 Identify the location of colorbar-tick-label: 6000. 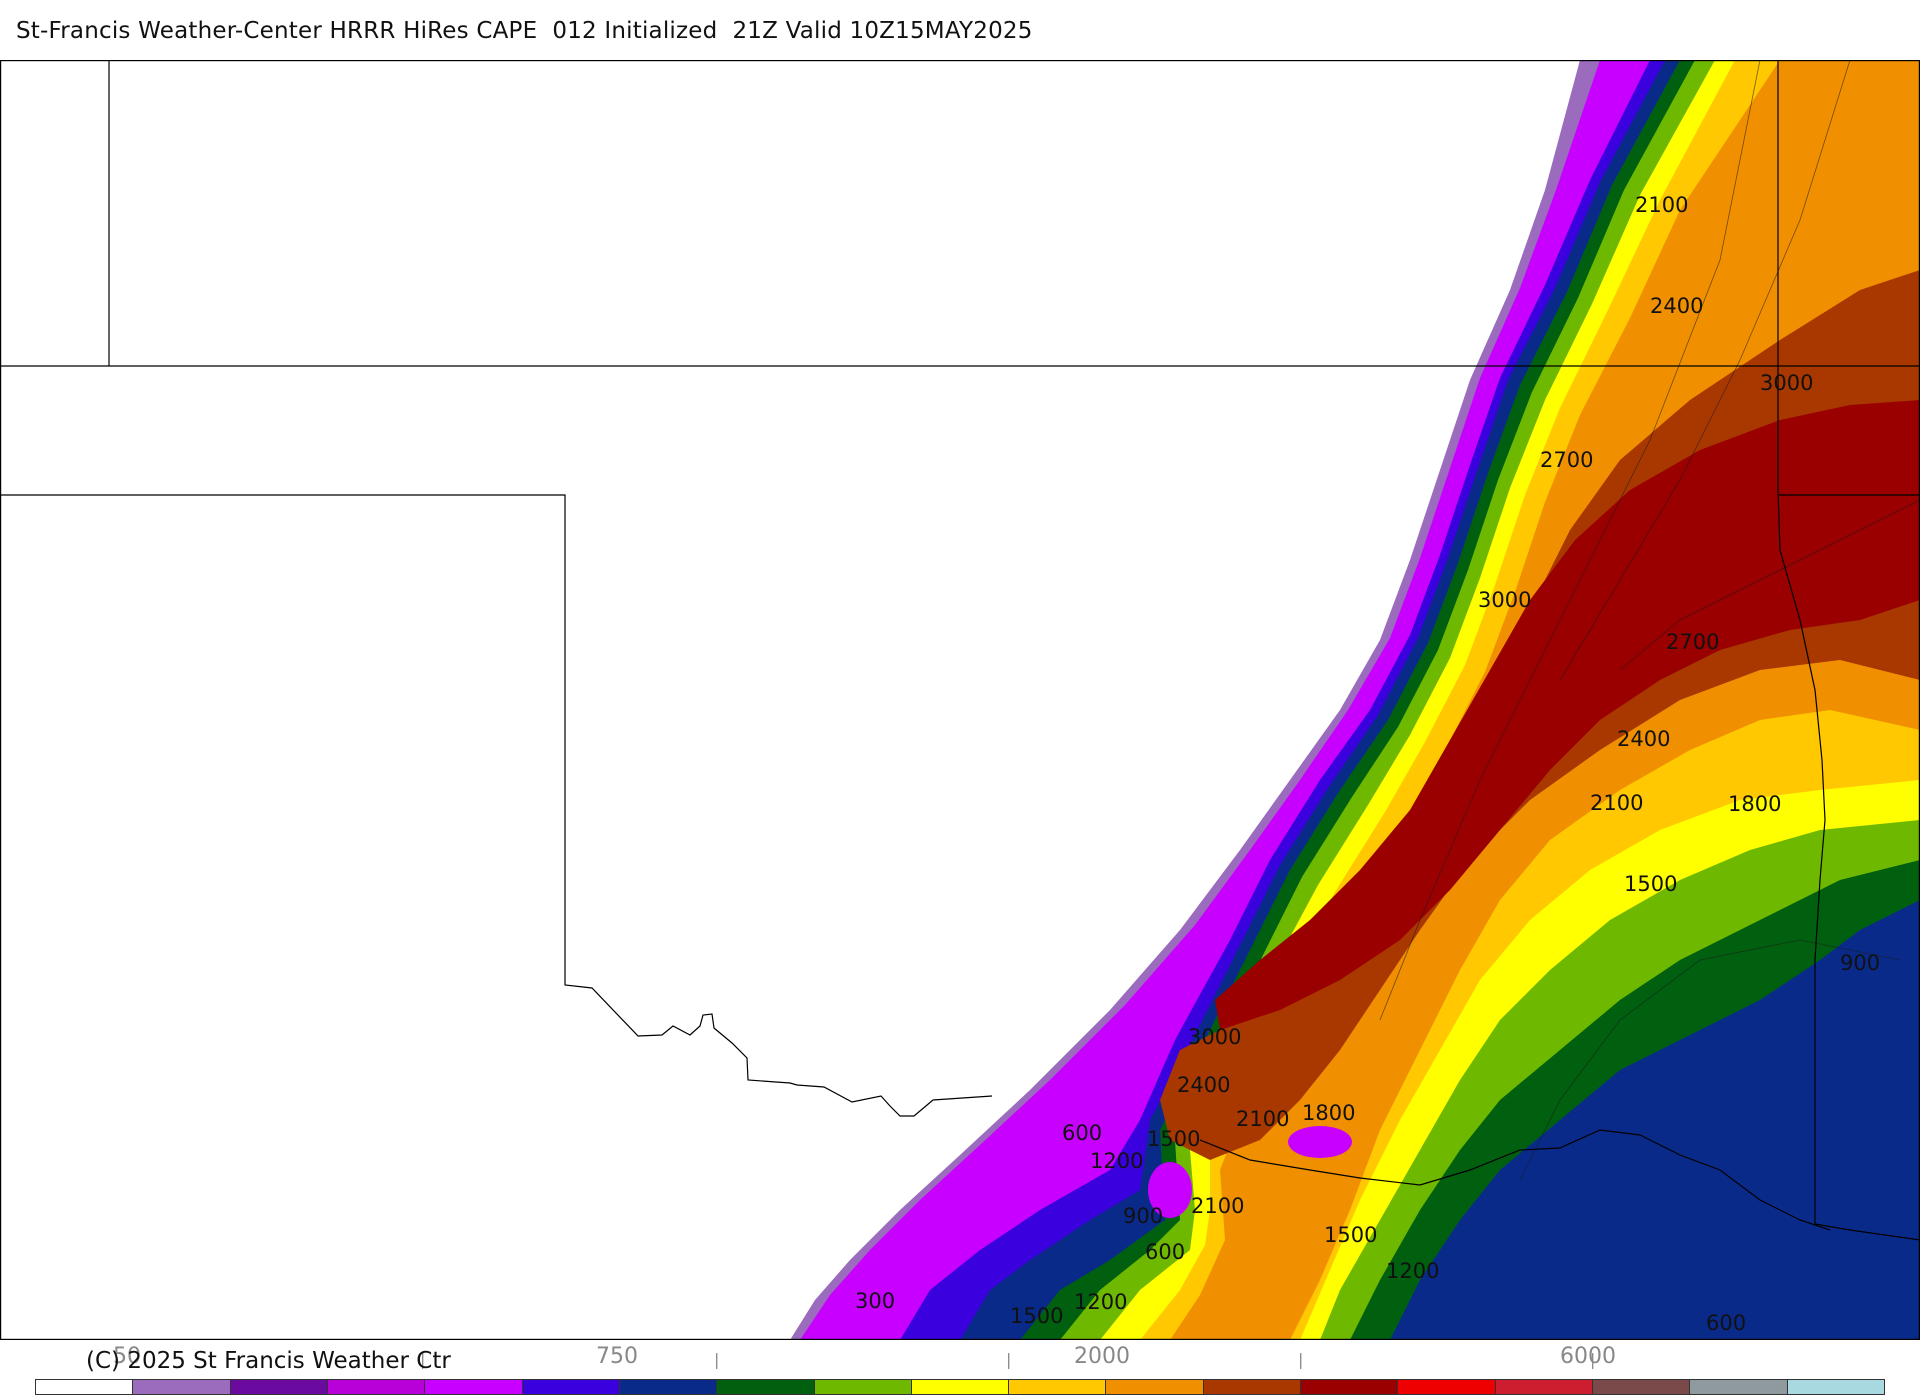
(1588, 1356).